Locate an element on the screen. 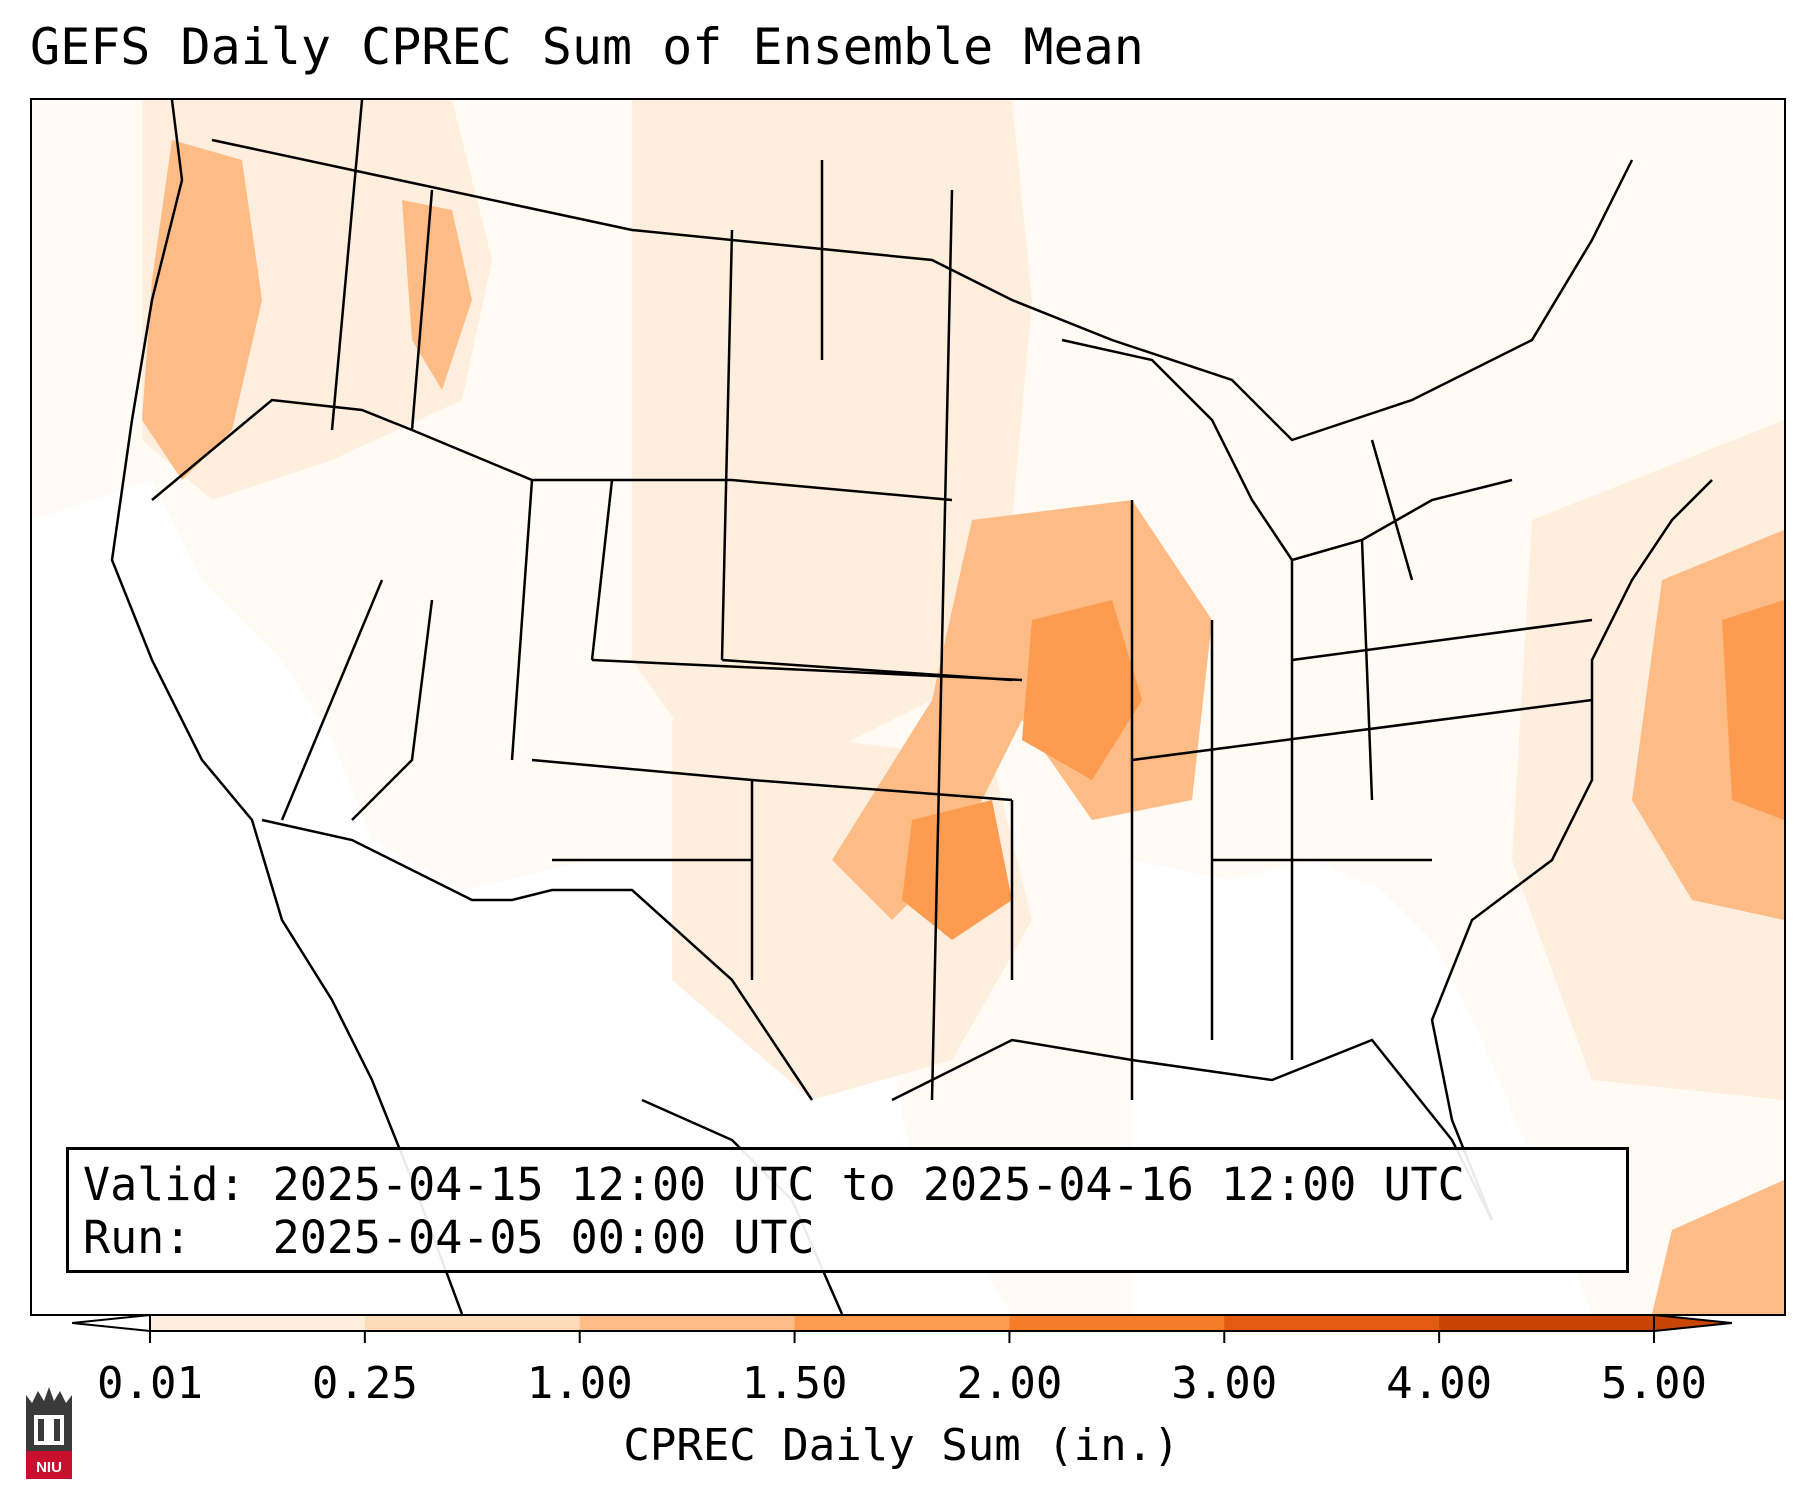 This screenshot has height=1500, width=1803. colorbar-tick-label: 5.00 is located at coordinates (1654, 1383).